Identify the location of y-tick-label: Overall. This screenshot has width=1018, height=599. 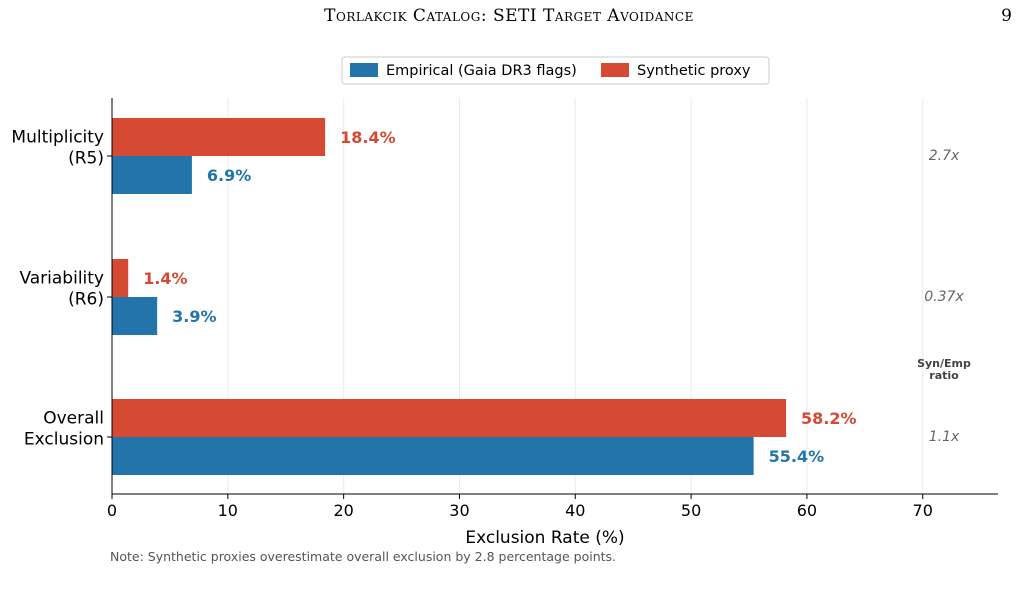
(73, 419).